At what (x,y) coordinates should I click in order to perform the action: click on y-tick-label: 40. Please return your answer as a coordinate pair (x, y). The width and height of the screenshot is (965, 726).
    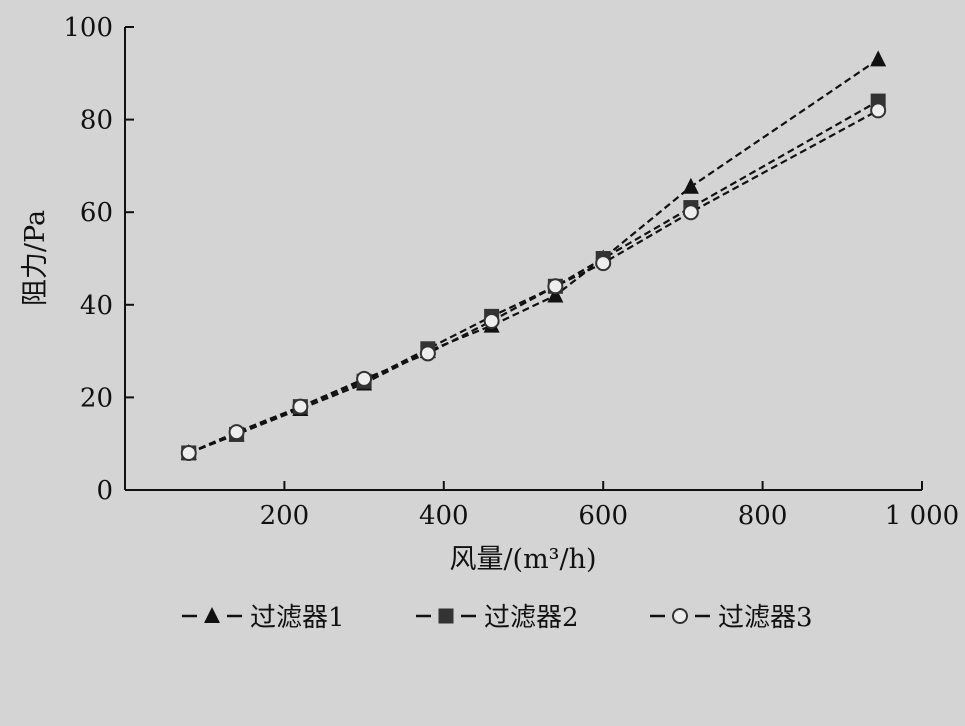
    Looking at the image, I should click on (96, 306).